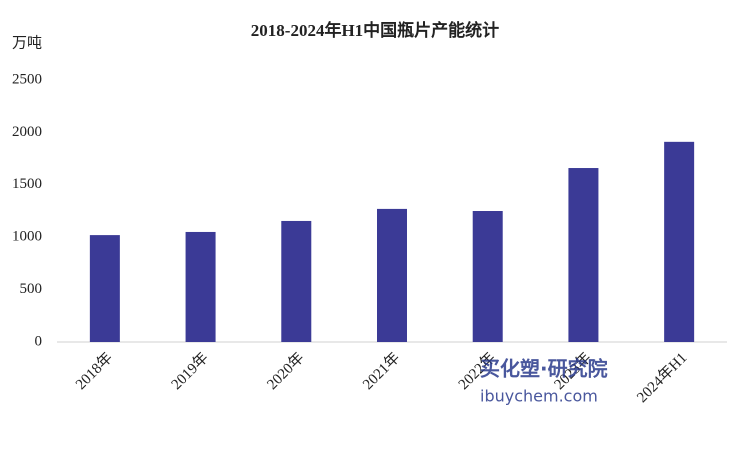 This screenshot has width=750, height=450. I want to click on y-axis-label: 万吨, so click(27, 42).